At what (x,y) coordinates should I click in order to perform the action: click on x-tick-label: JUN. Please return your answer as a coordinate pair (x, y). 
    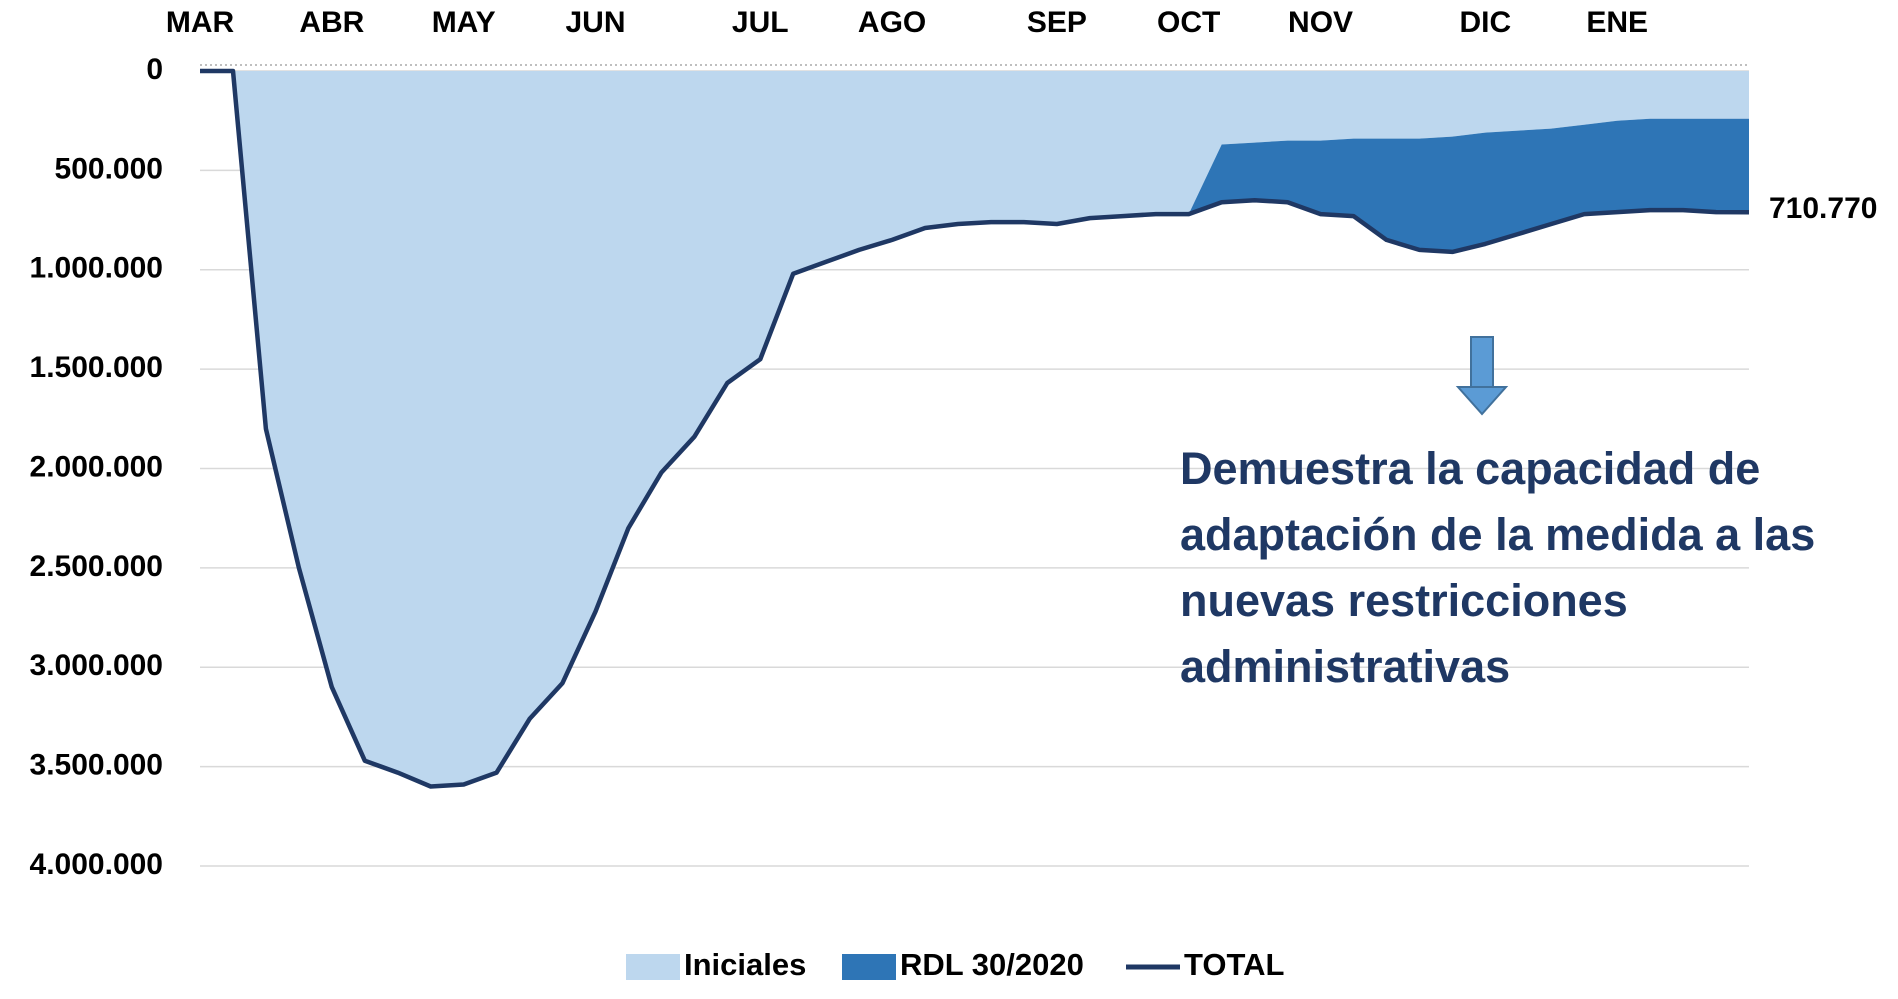
    Looking at the image, I should click on (595, 22).